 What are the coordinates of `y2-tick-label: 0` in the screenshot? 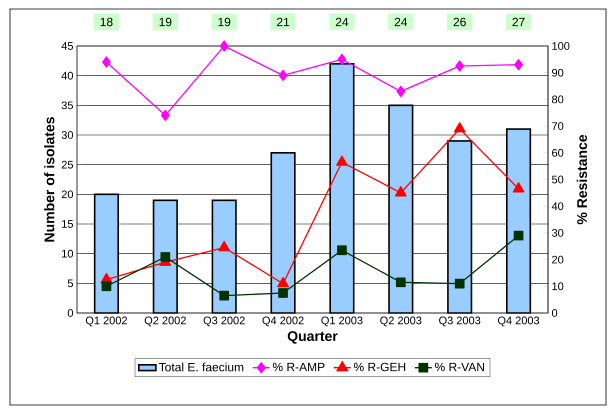 It's located at (555, 313).